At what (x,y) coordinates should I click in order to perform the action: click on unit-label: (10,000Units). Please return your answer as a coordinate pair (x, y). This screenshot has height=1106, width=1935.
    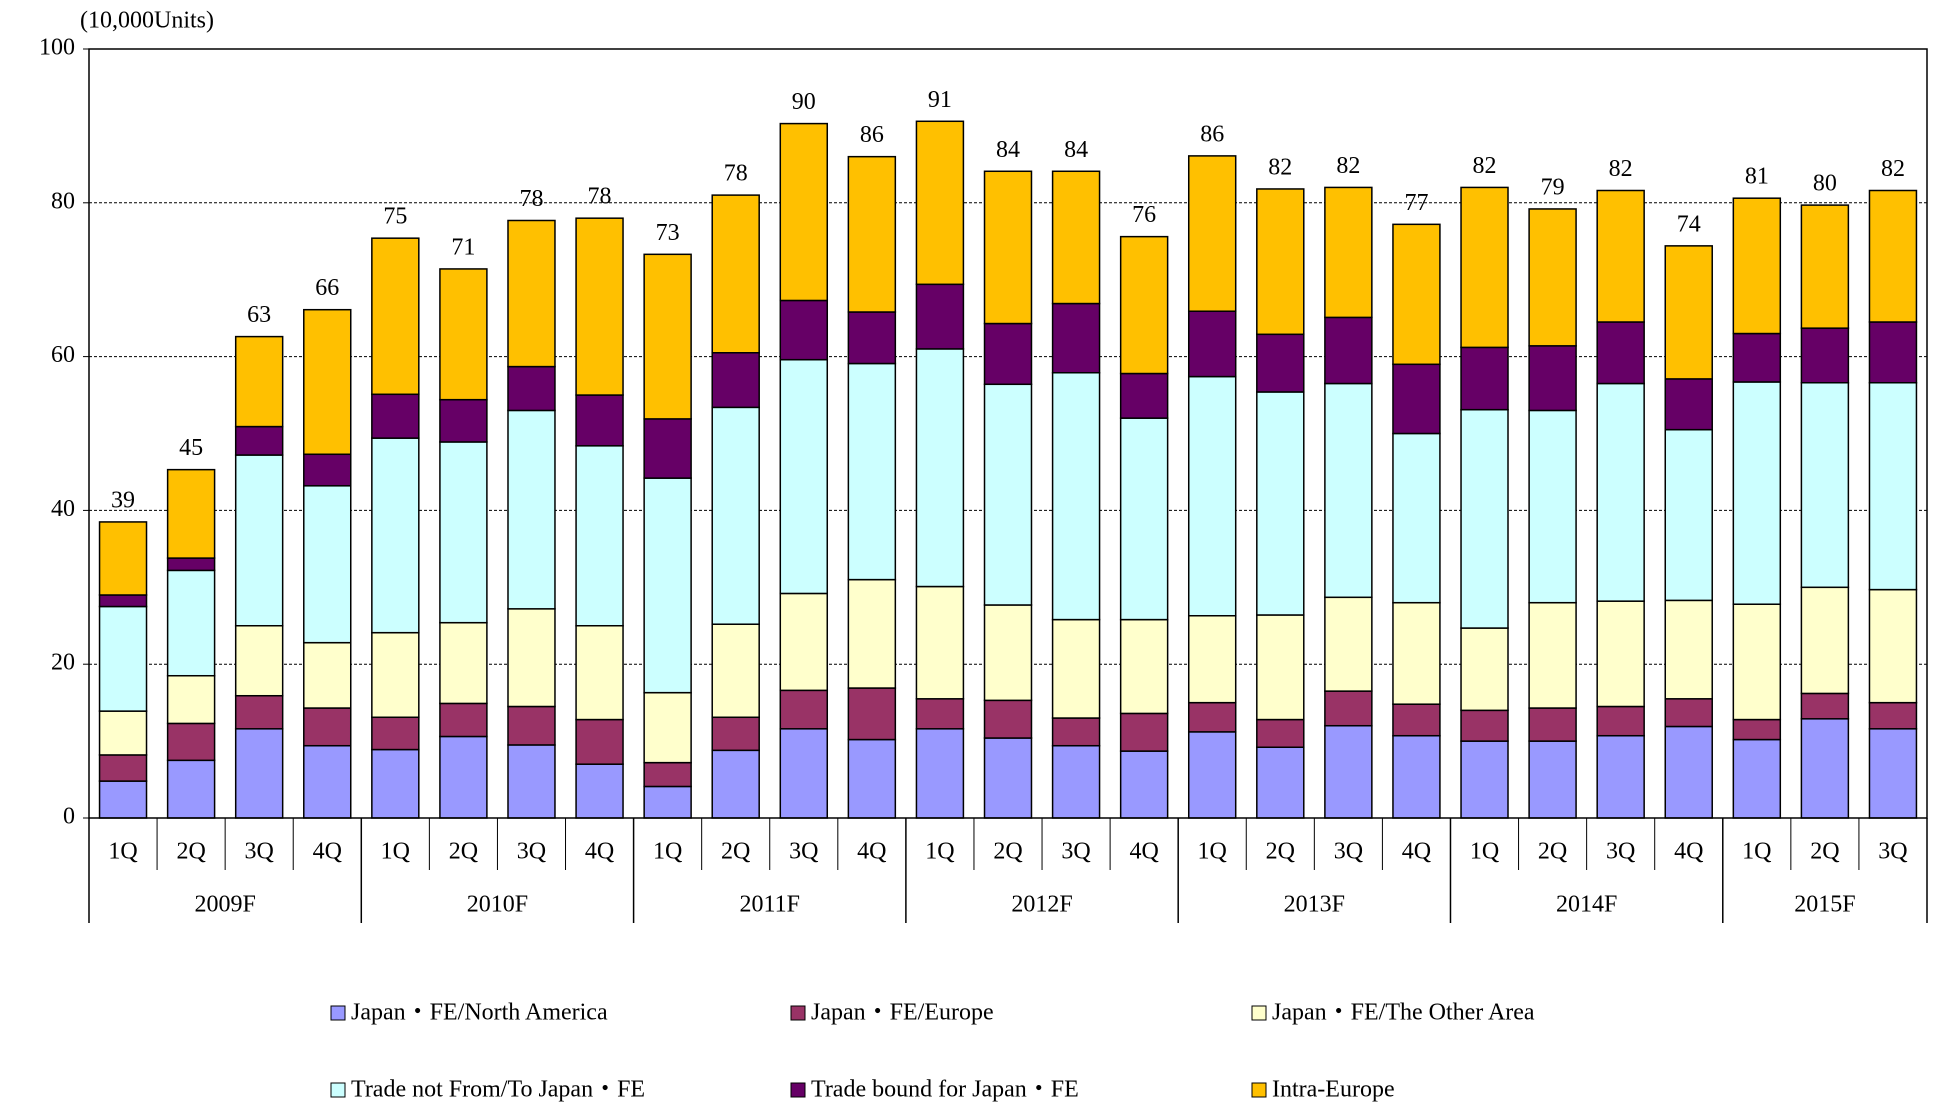
    Looking at the image, I should click on (147, 21).